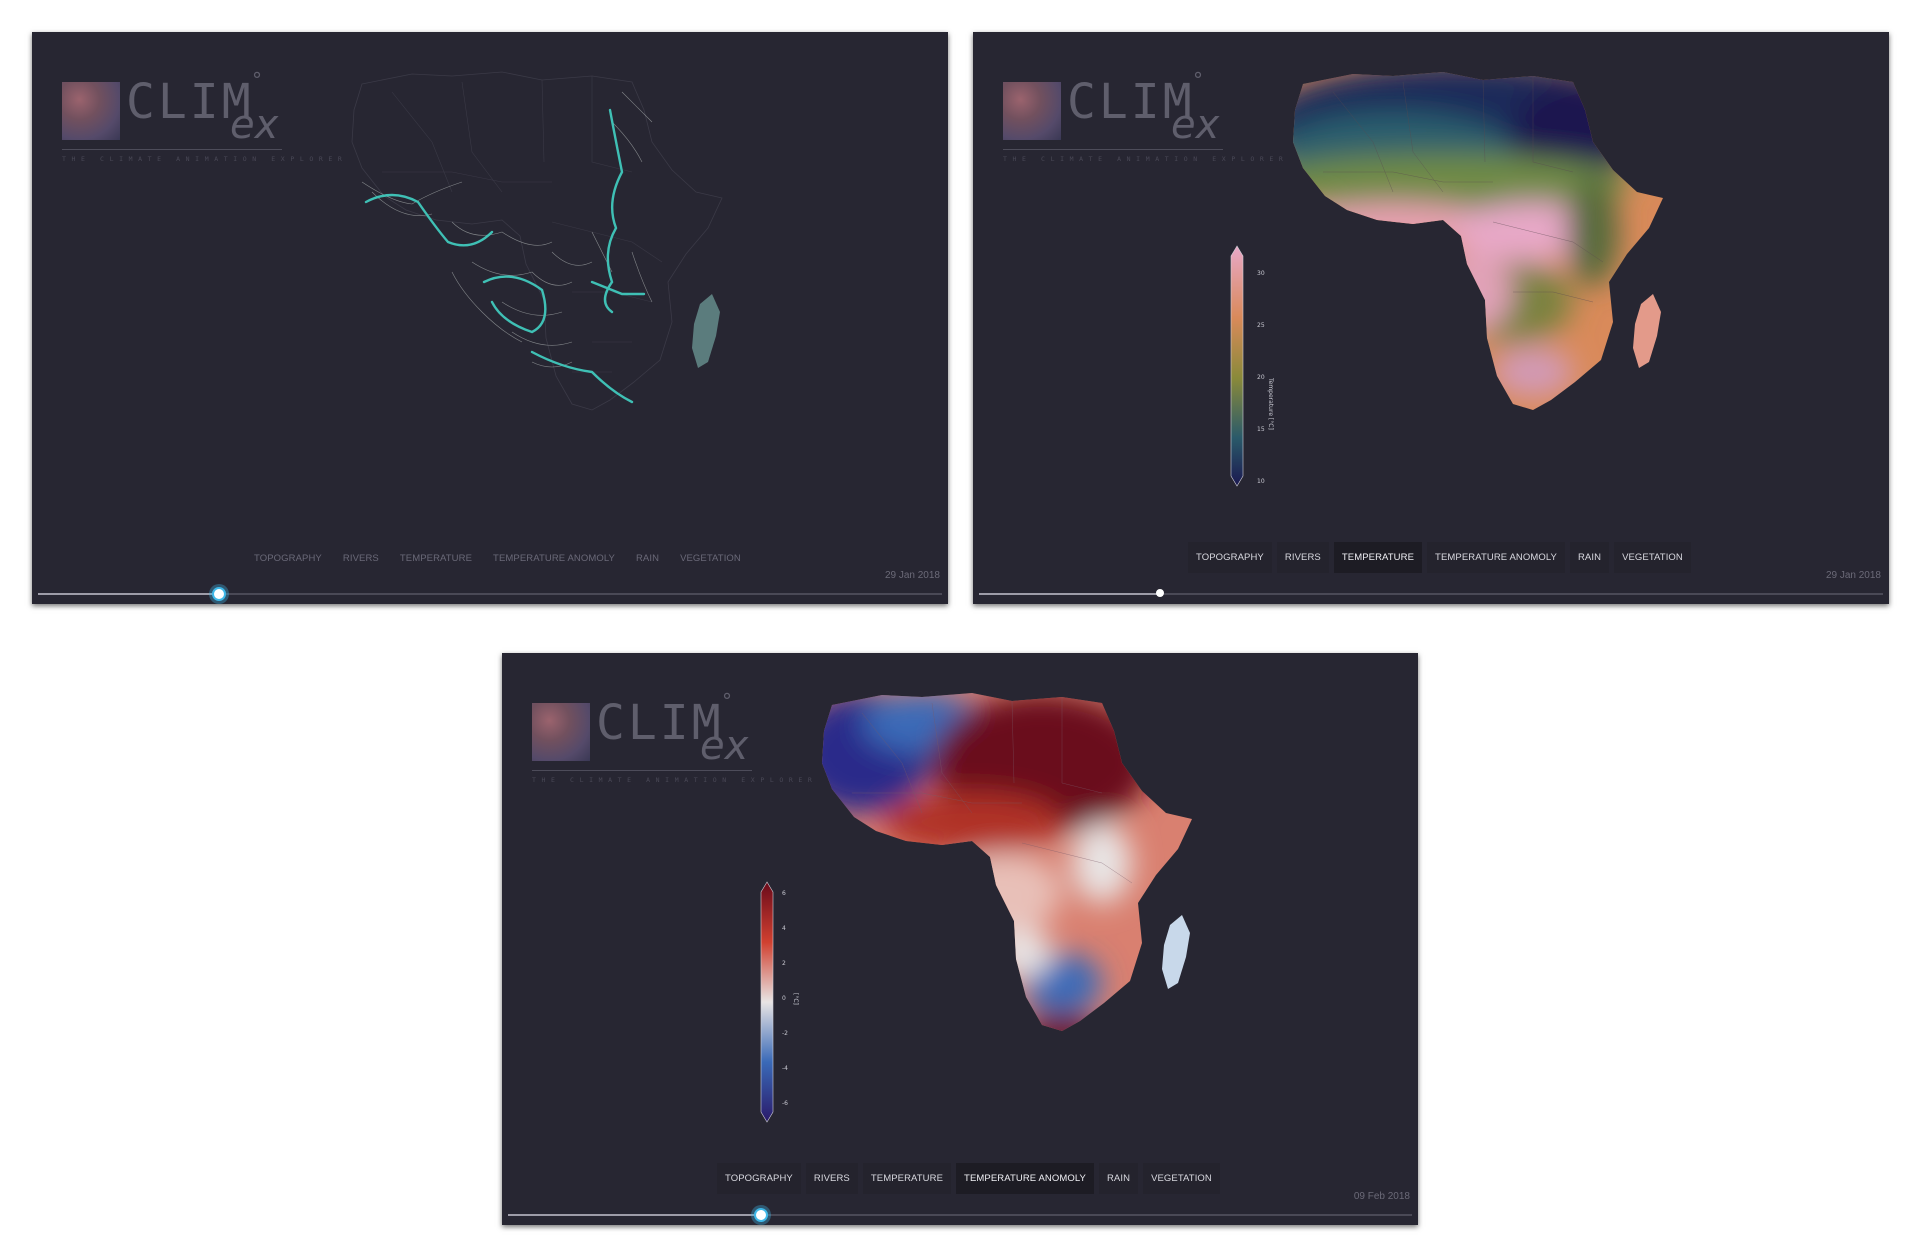  What do you see at coordinates (1261, 429) in the screenshot?
I see `colorbar-tick: 15` at bounding box center [1261, 429].